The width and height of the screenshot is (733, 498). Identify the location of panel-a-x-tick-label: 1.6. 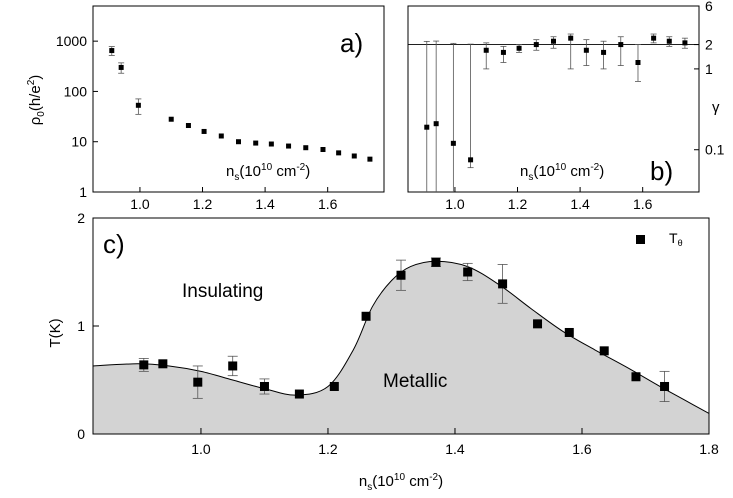
(328, 204).